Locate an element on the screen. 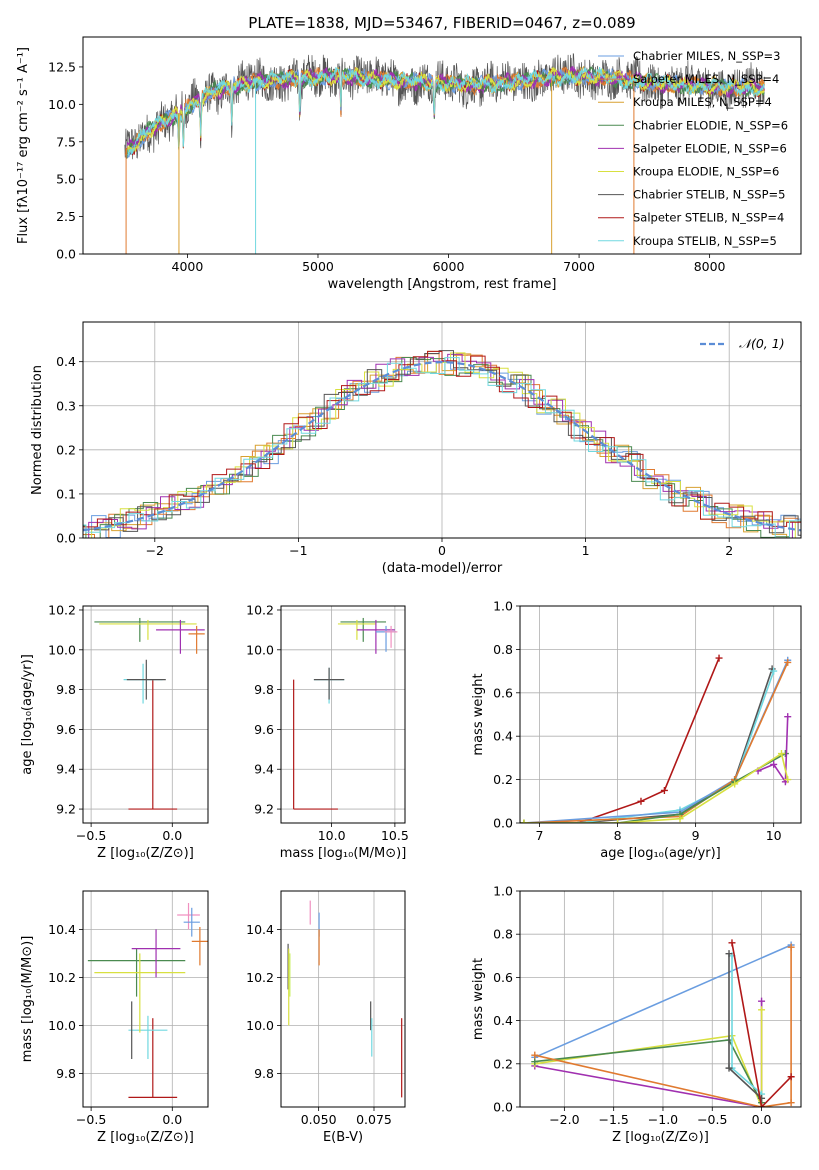 Image resolution: width=819 pixels, height=1170 pixels. legend-label: Salpeter STELIB, N_SSP=4 is located at coordinates (708, 218).